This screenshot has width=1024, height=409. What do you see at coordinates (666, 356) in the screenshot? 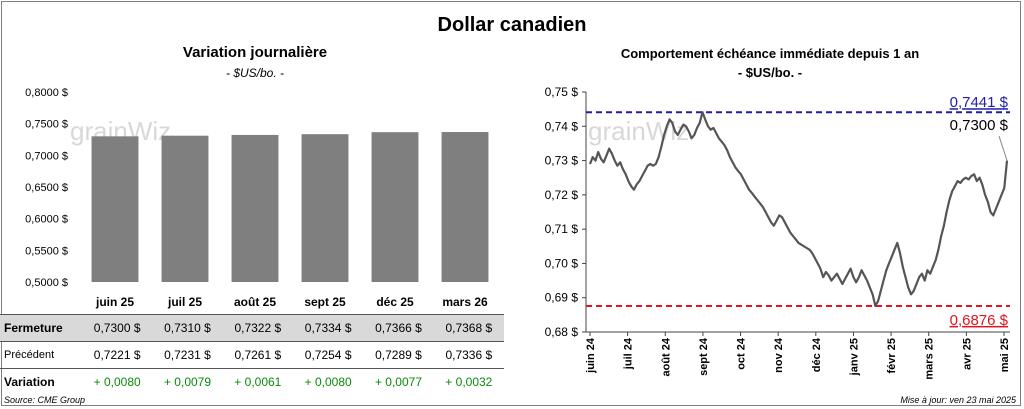
I see `x-tick-label: août 24` at bounding box center [666, 356].